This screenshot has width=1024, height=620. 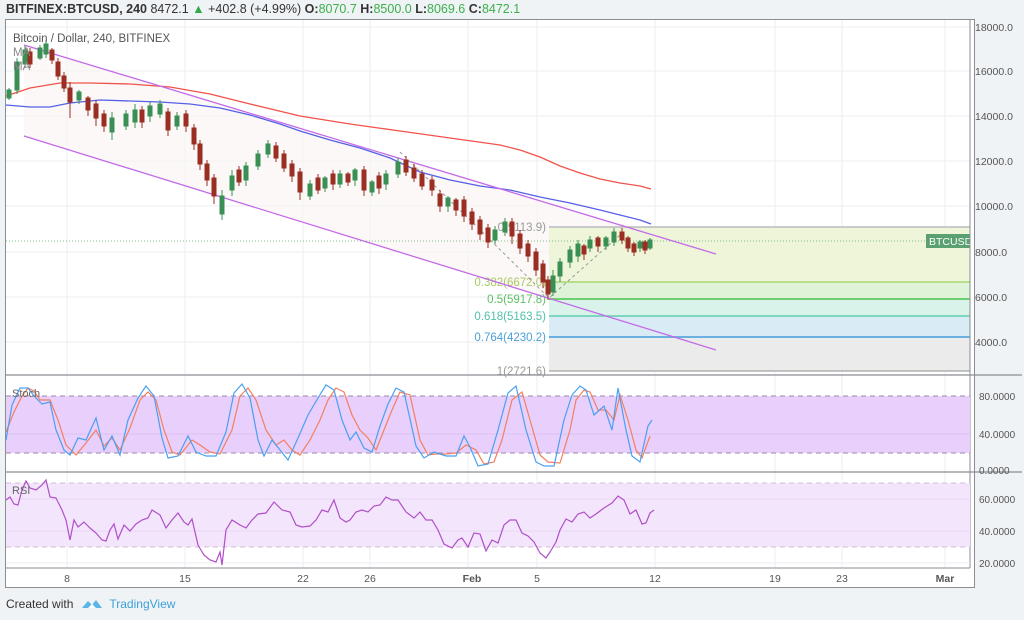 What do you see at coordinates (446, 9) in the screenshot?
I see `low-value: 8069.6` at bounding box center [446, 9].